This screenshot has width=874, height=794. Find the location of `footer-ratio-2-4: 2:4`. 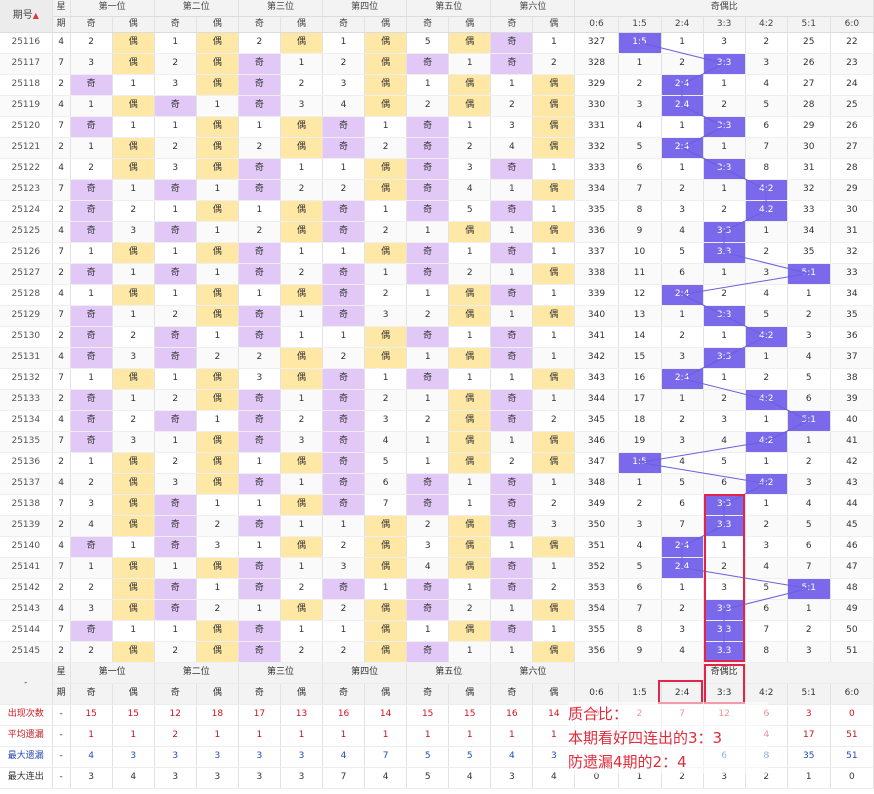

footer-ratio-2-4: 2:4 is located at coordinates (682, 694).